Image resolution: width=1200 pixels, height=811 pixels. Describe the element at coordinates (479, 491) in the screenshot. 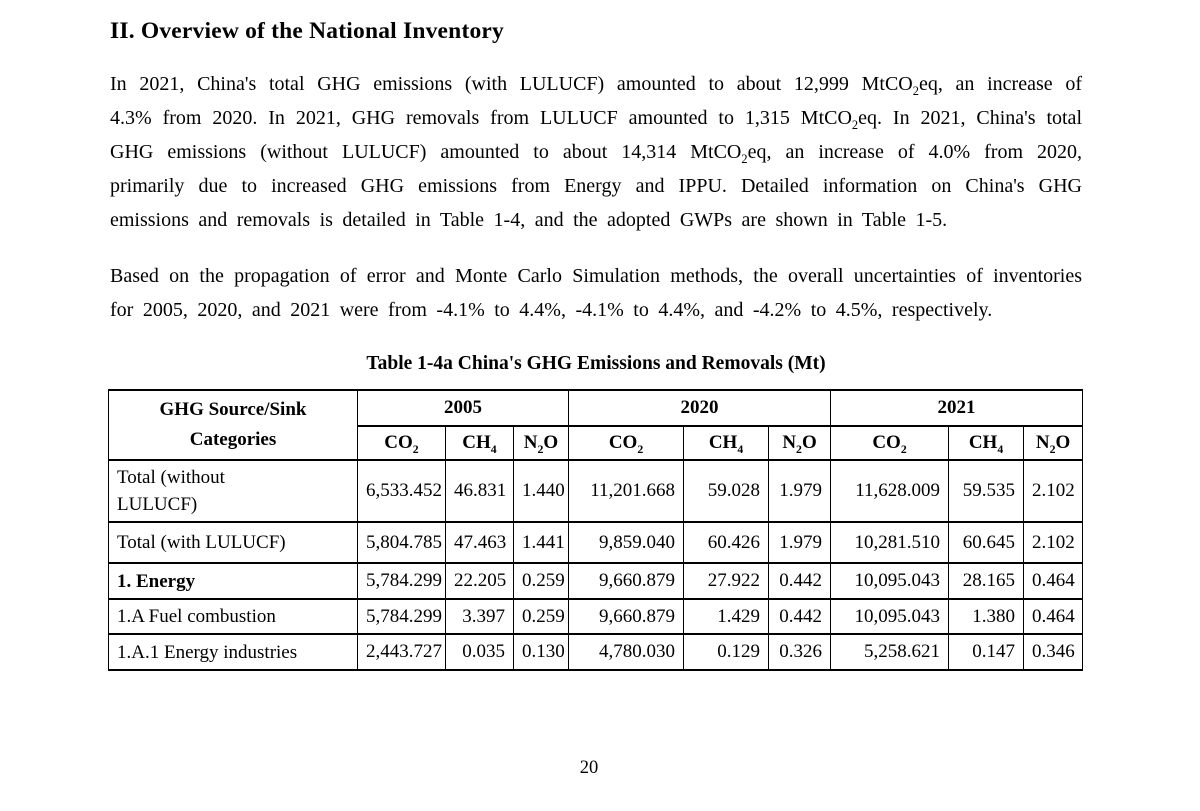

I see `cell-value: 46.831` at that location.